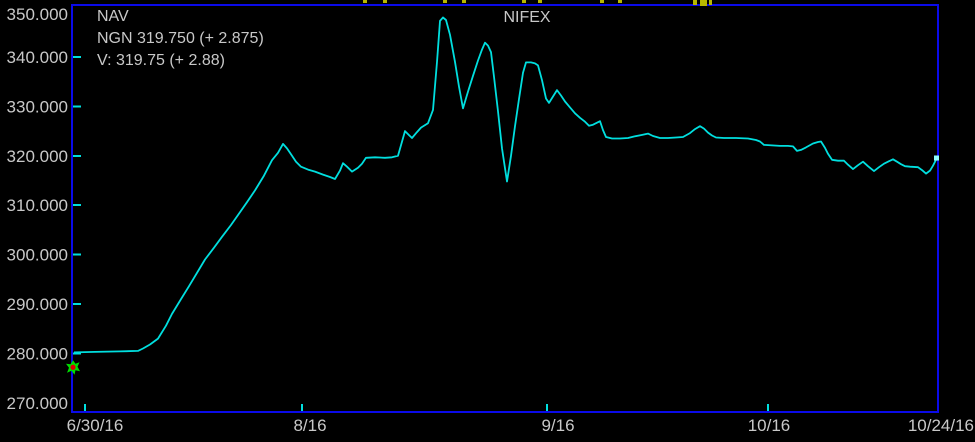 This screenshot has height=442, width=975. What do you see at coordinates (37, 156) in the screenshot?
I see `y-axis-label: 320.000` at bounding box center [37, 156].